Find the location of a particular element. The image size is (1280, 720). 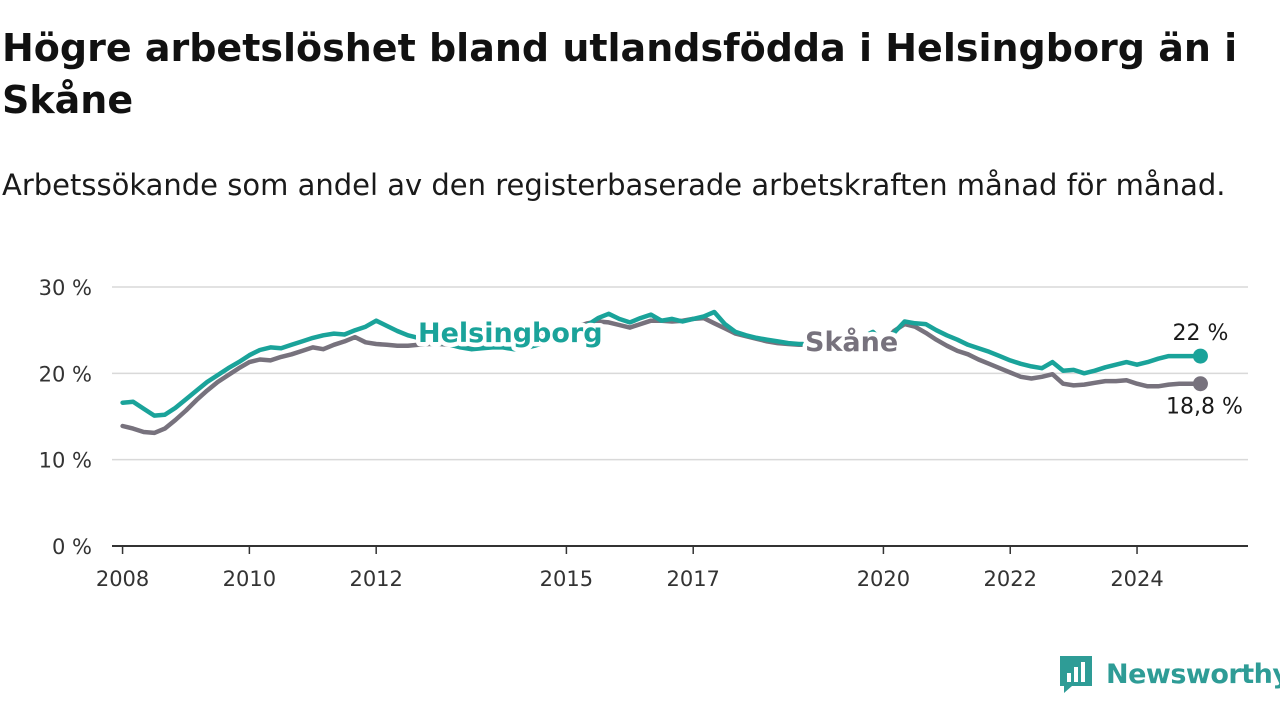

x-tick-label: 2020 is located at coordinates (883, 579).